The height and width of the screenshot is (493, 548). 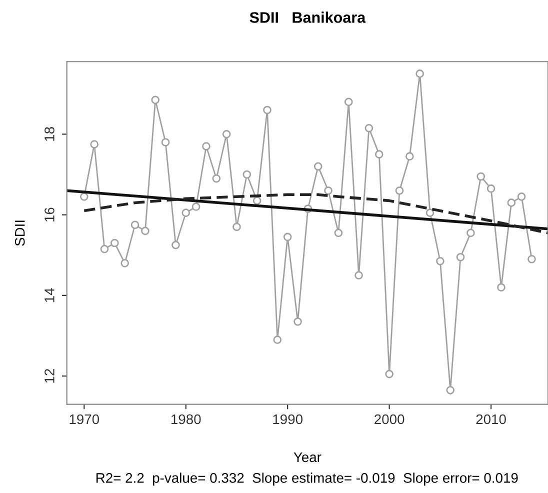 What do you see at coordinates (307, 479) in the screenshot?
I see `text: R2= 2.2 p-value= 0.332 Slope estimate= -0.019 Slope error= 0.019` at bounding box center [307, 479].